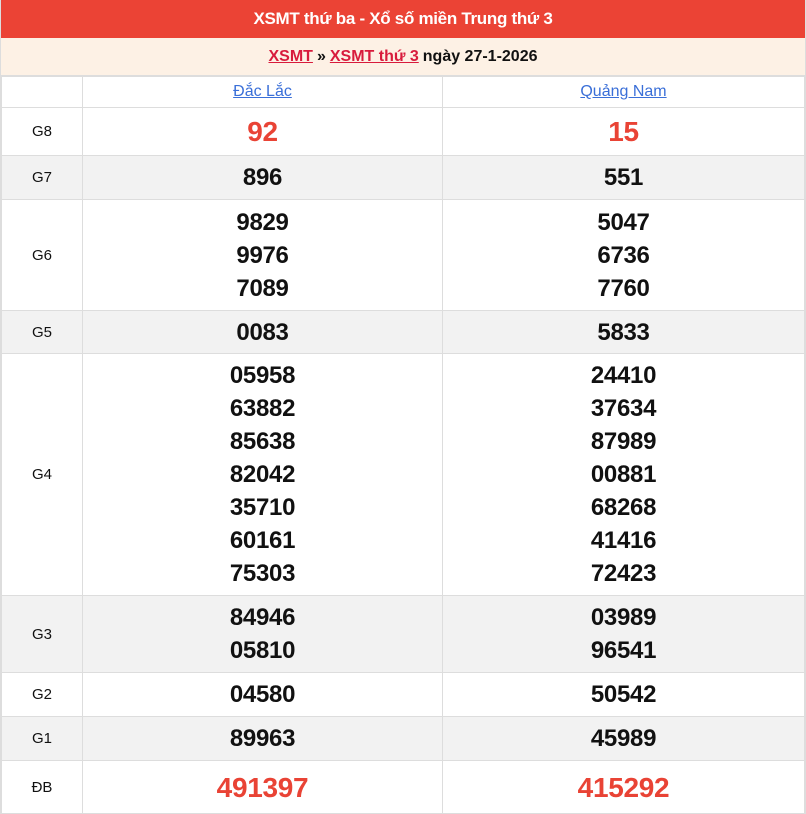  What do you see at coordinates (623, 634) in the screenshot?
I see `prize-cell: 03989 96541` at bounding box center [623, 634].